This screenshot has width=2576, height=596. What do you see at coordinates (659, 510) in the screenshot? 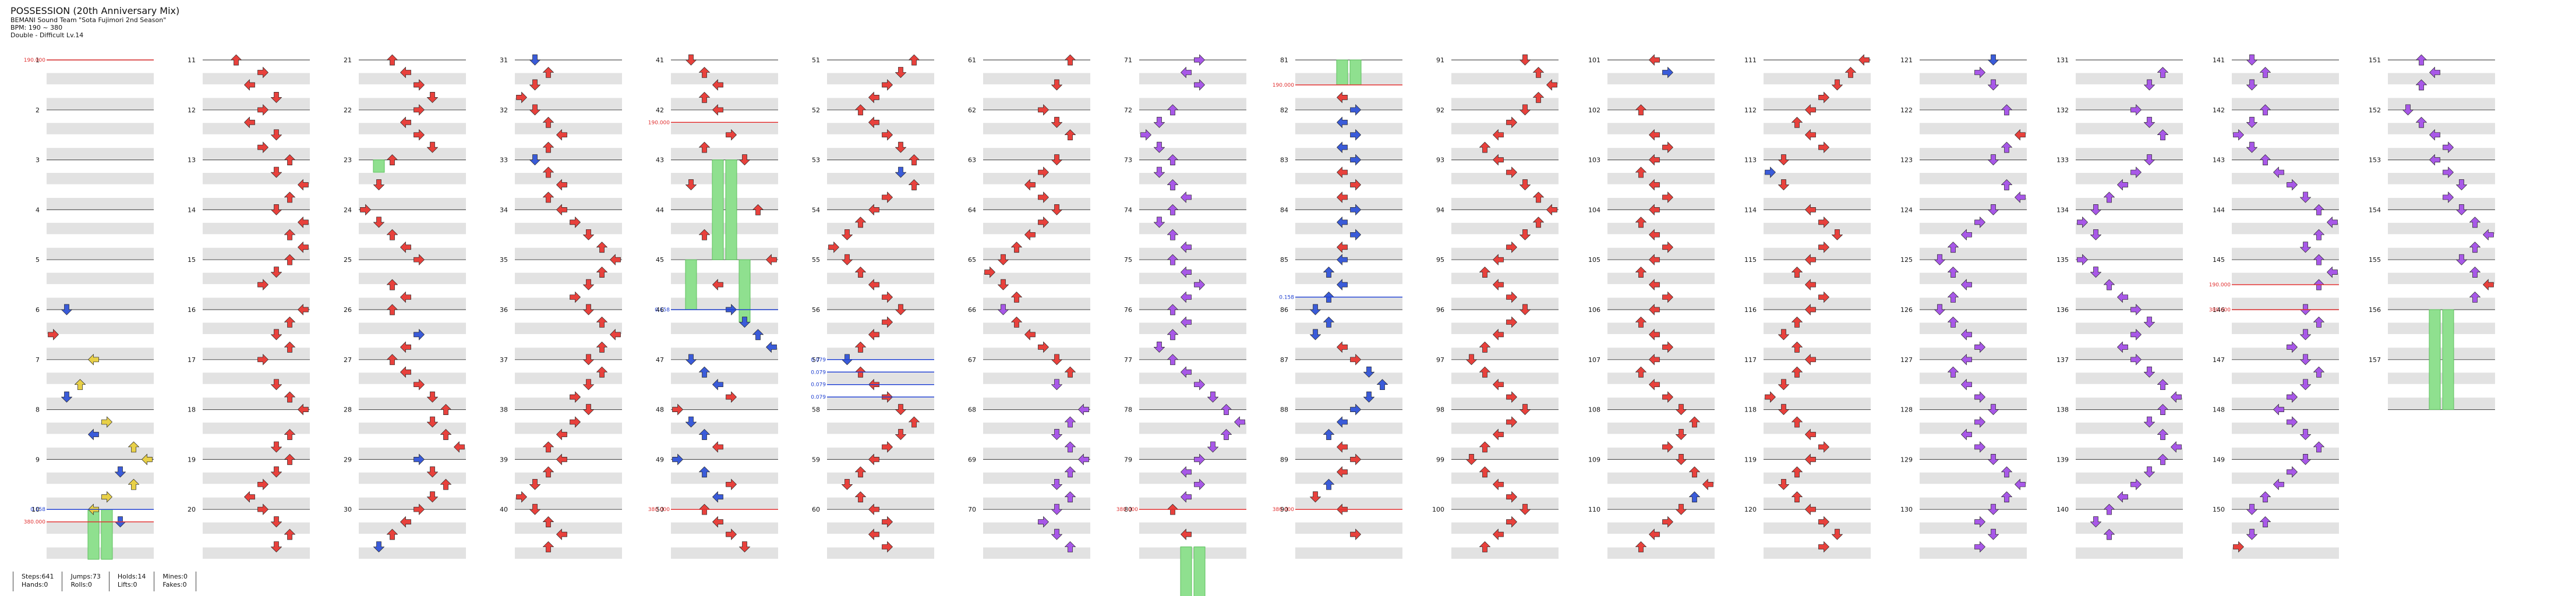
I see `bpm-label: 380.000` at bounding box center [659, 510].